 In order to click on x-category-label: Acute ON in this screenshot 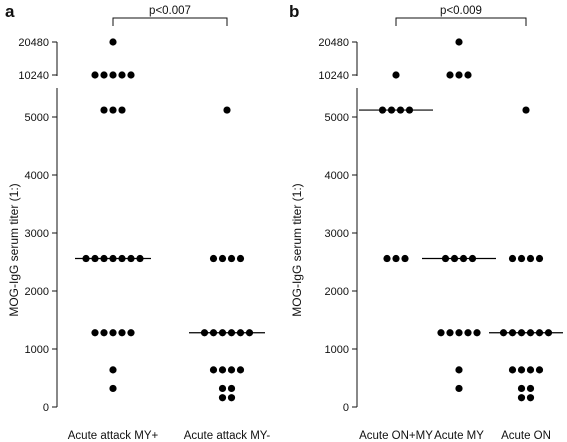, I will do `click(526, 436)`.